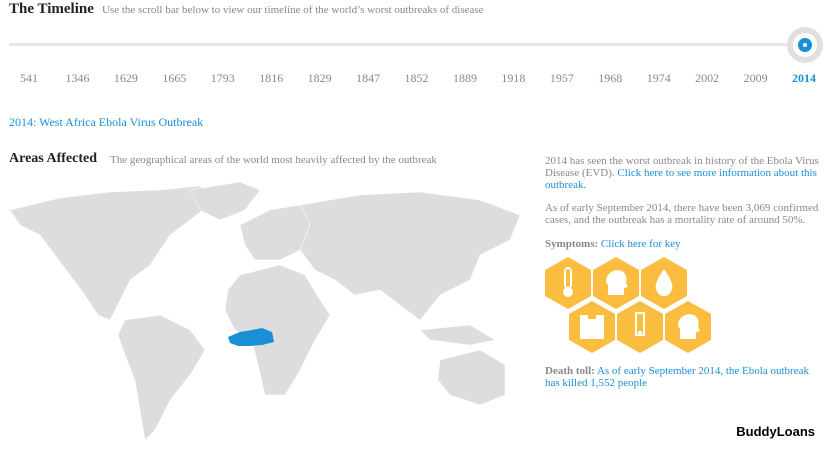 The width and height of the screenshot is (833, 451). What do you see at coordinates (616, 283) in the screenshot?
I see `headache-icon` at bounding box center [616, 283].